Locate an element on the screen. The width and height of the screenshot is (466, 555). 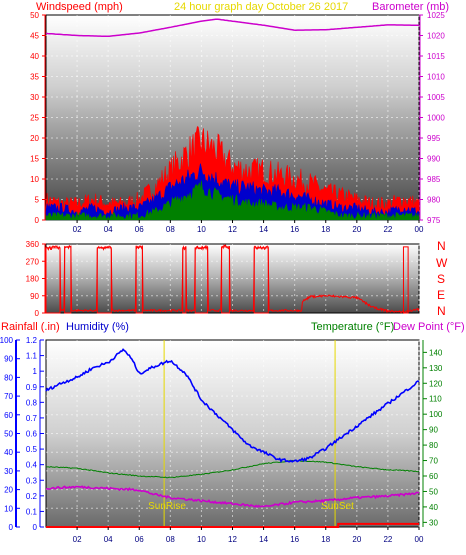
rain-ytick-label: 0.6 is located at coordinates (32, 434).